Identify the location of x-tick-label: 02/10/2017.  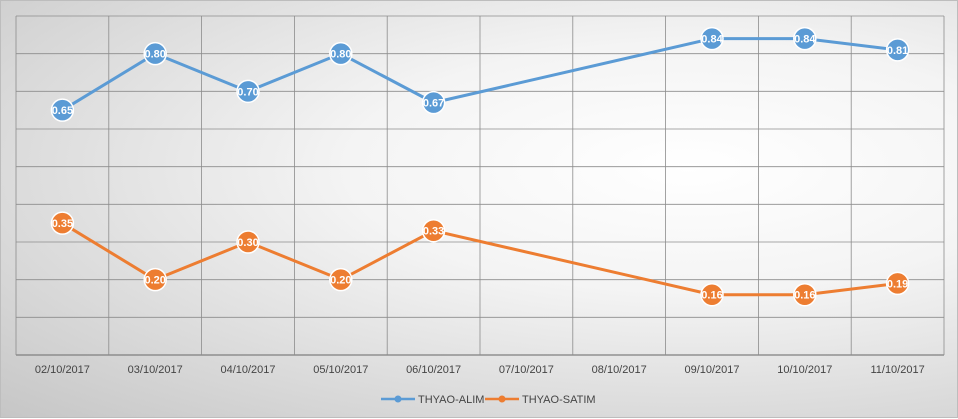
(62, 370).